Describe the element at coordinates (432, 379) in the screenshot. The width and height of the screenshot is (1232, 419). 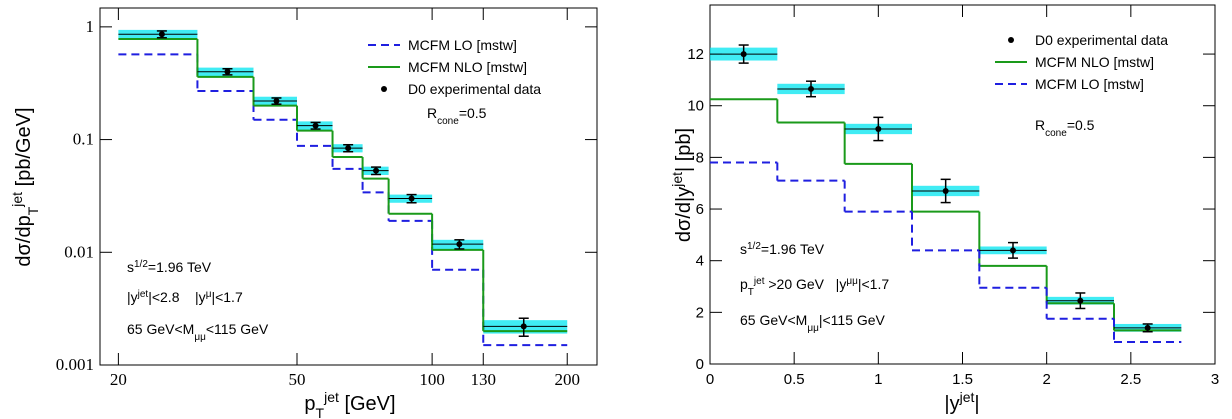
I see `x-tick-label: 100` at that location.